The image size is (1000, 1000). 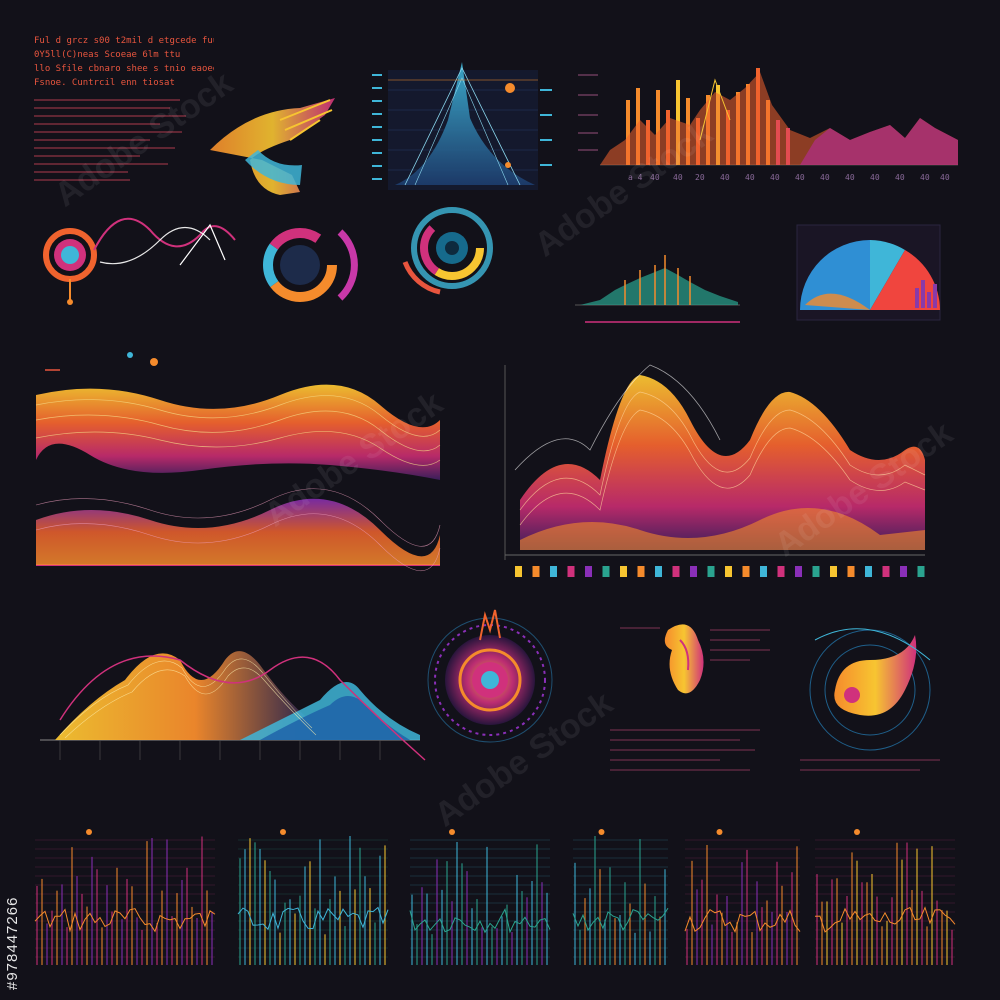 What do you see at coordinates (124, 69) in the screenshot?
I see `header-line-3: llo Sfile cbnaro shee s tnio eaoeee` at bounding box center [124, 69].